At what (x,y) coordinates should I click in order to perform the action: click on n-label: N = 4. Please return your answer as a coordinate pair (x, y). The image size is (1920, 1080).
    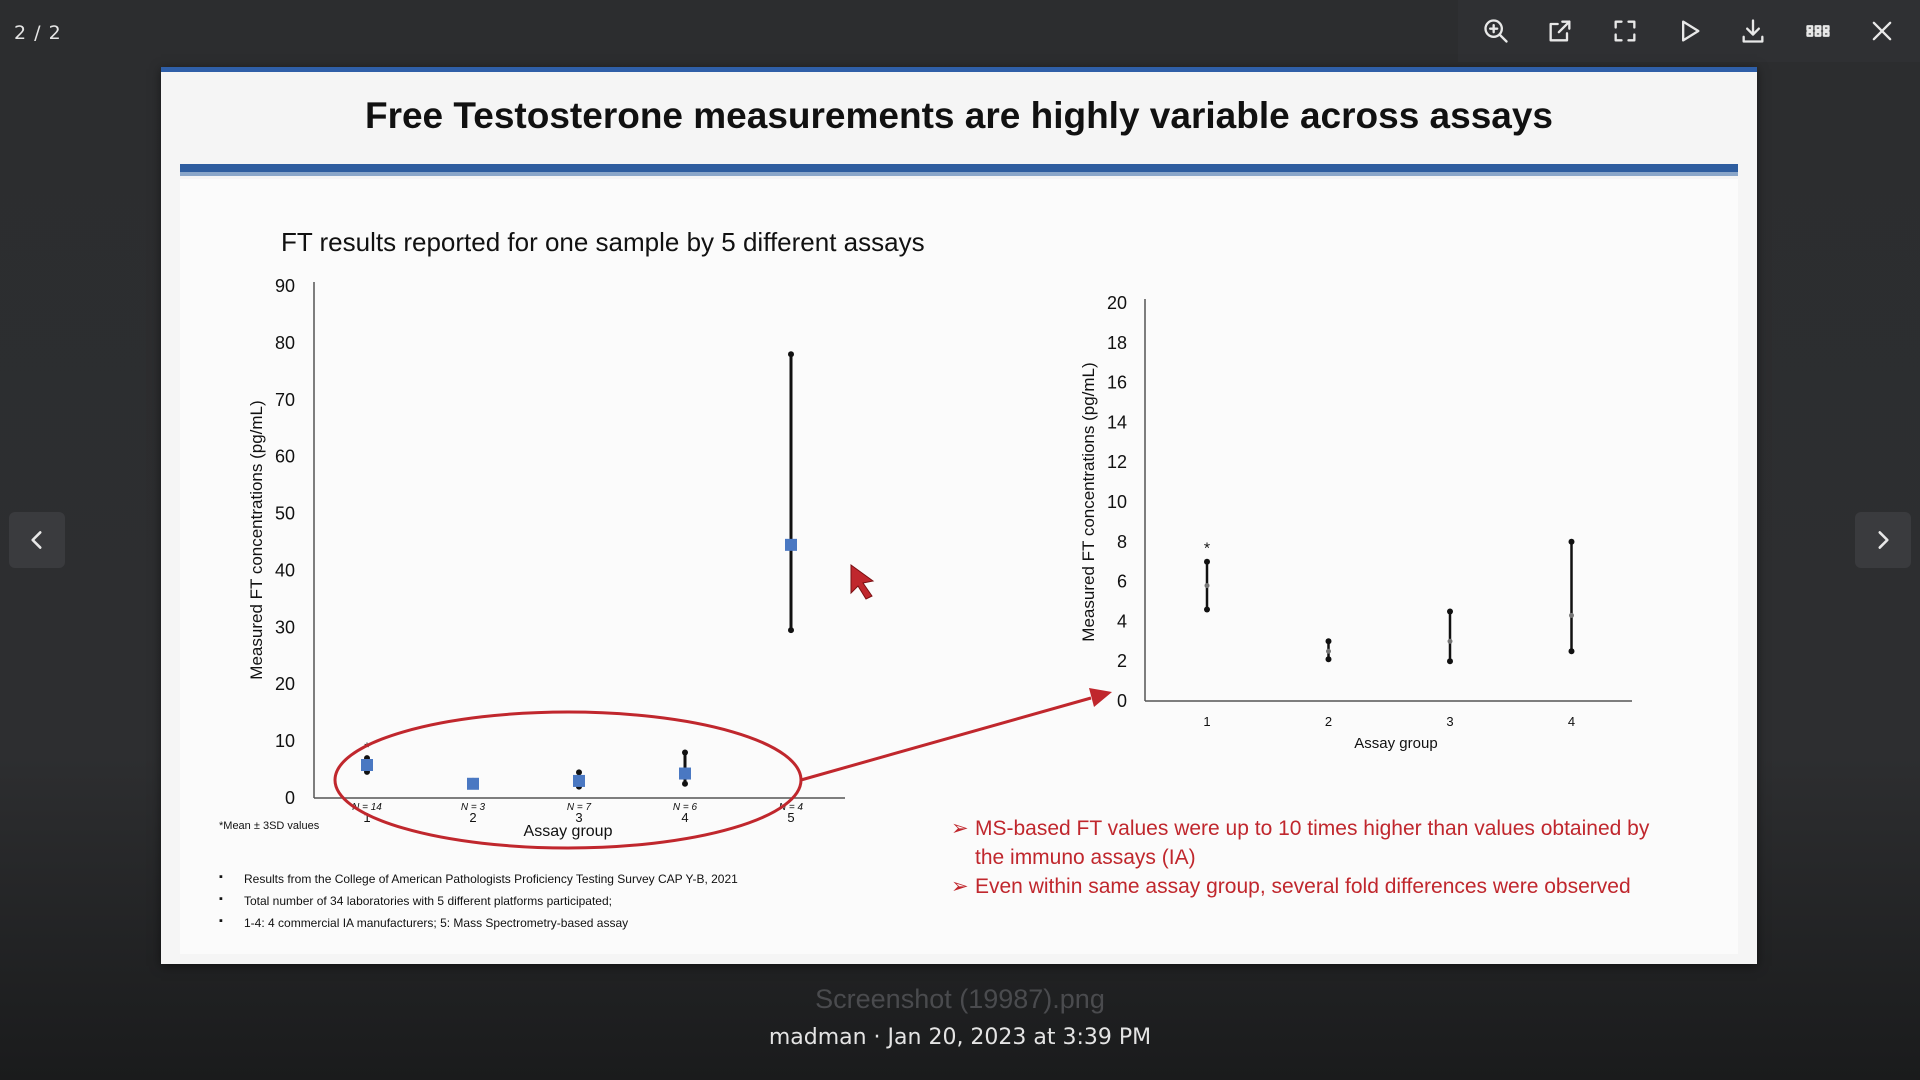
    Looking at the image, I should click on (791, 807).